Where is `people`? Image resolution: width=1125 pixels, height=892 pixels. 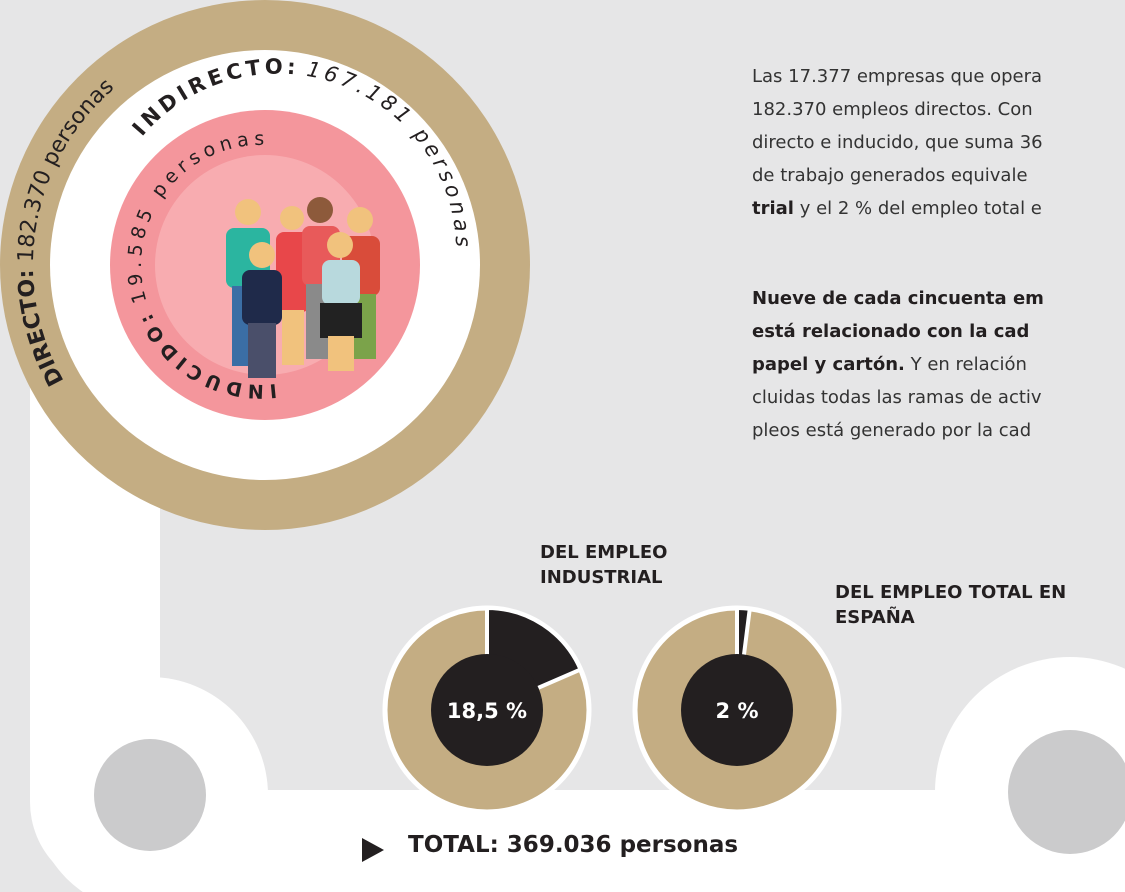 people is located at coordinates (303, 287).